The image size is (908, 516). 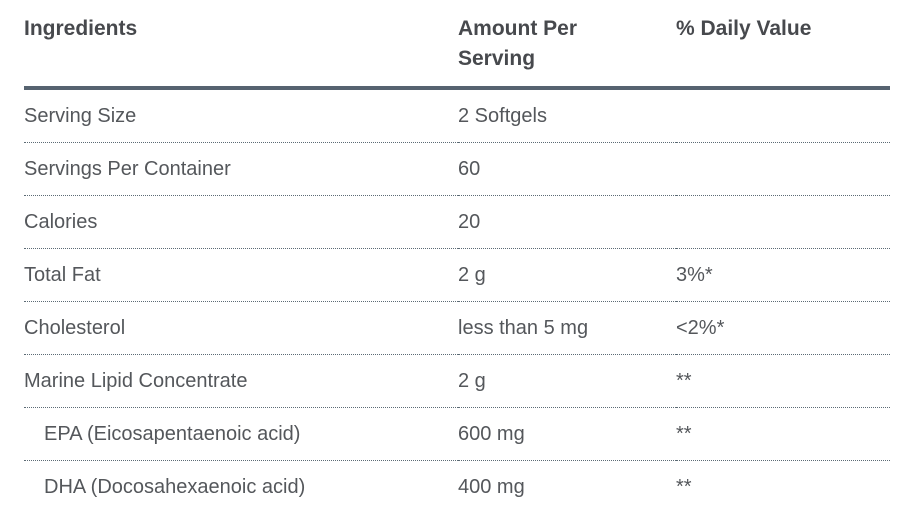 What do you see at coordinates (457, 381) in the screenshot?
I see `table-row: Marine Lipid Concentrate 2 g **` at bounding box center [457, 381].